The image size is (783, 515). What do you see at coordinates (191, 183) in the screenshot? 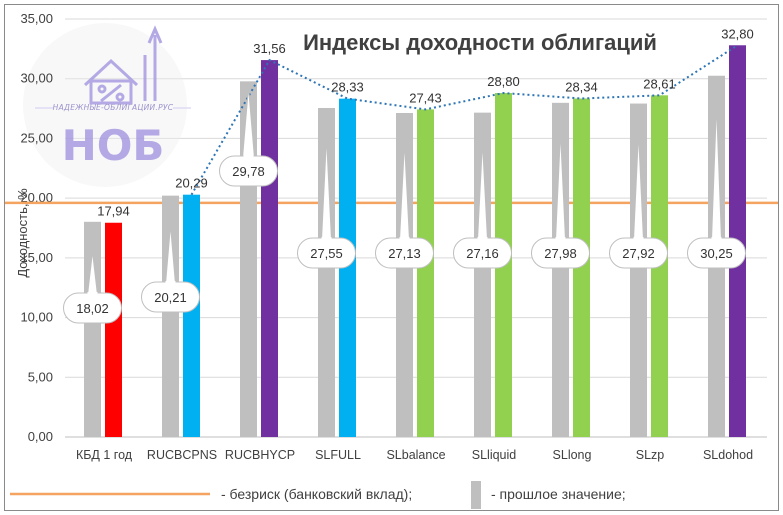
I see `current-value-label: 20,29` at bounding box center [191, 183].